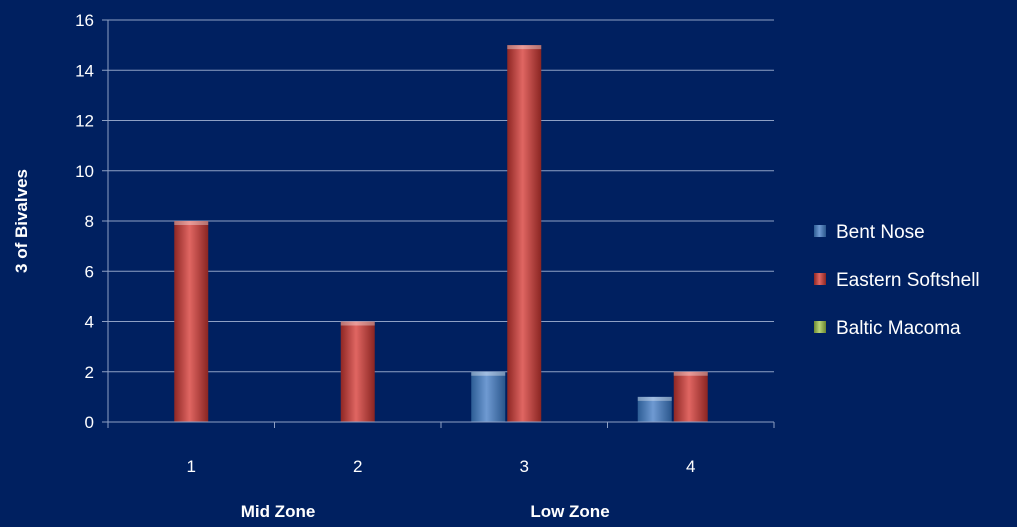  What do you see at coordinates (89, 372) in the screenshot?
I see `y-tick-label-2: 2` at bounding box center [89, 372].